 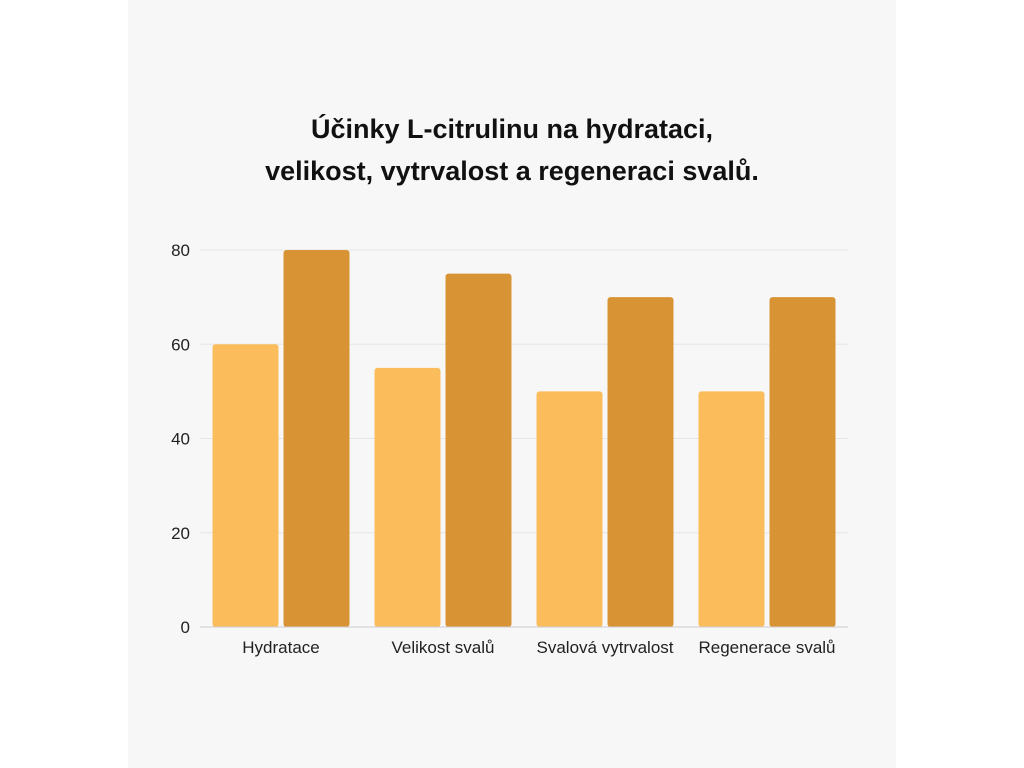 What do you see at coordinates (180, 533) in the screenshot?
I see `y-tick-label: 20` at bounding box center [180, 533].